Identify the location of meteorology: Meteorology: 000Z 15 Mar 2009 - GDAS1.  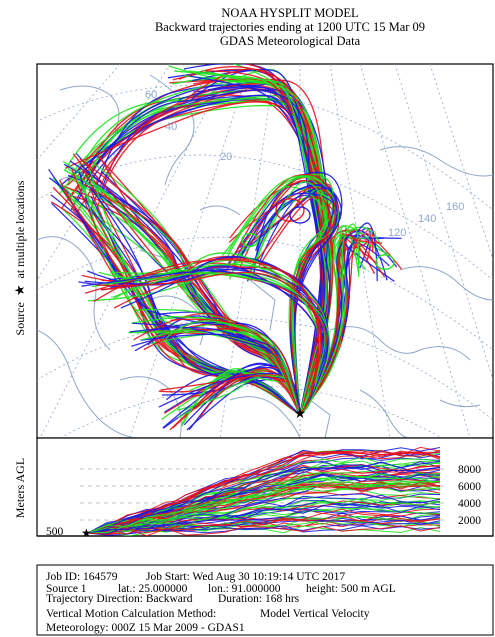
(145, 628).